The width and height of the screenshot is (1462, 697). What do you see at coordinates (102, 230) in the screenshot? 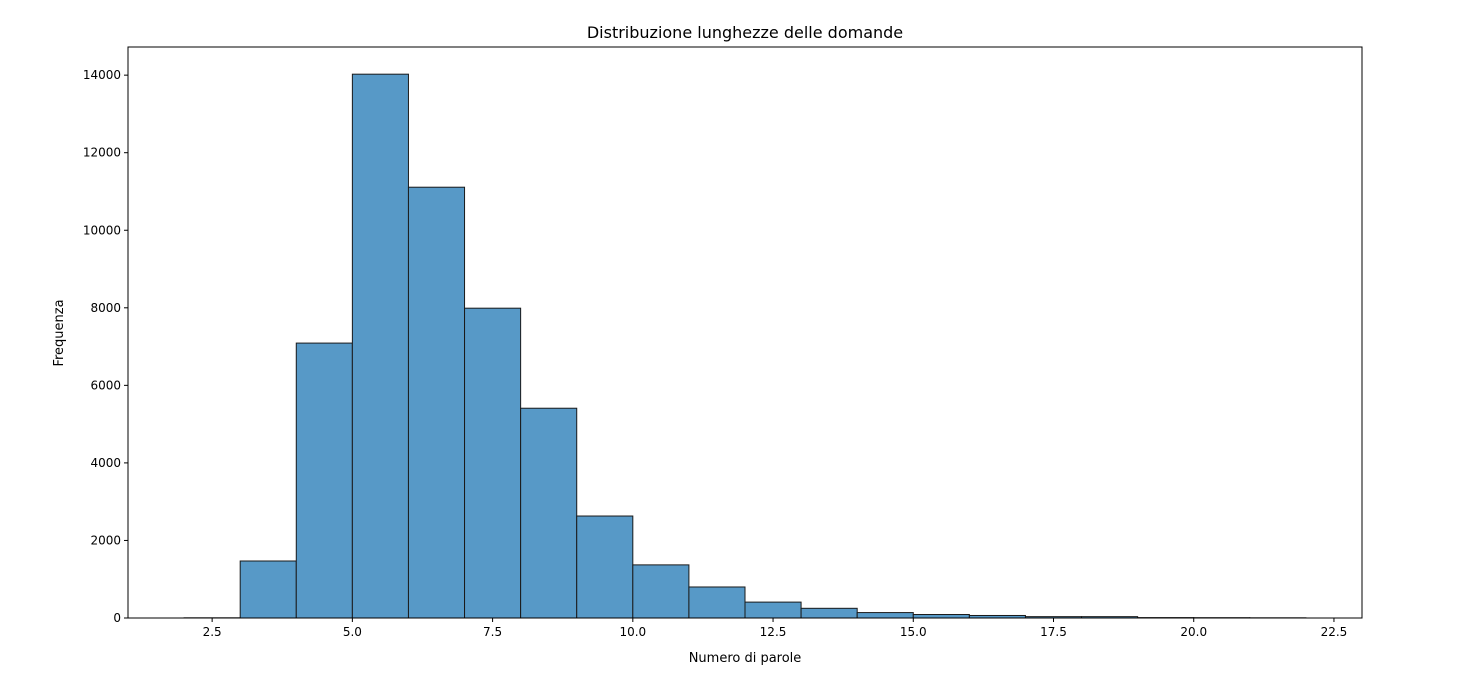
I see `y-tick-label: 10000` at bounding box center [102, 230].